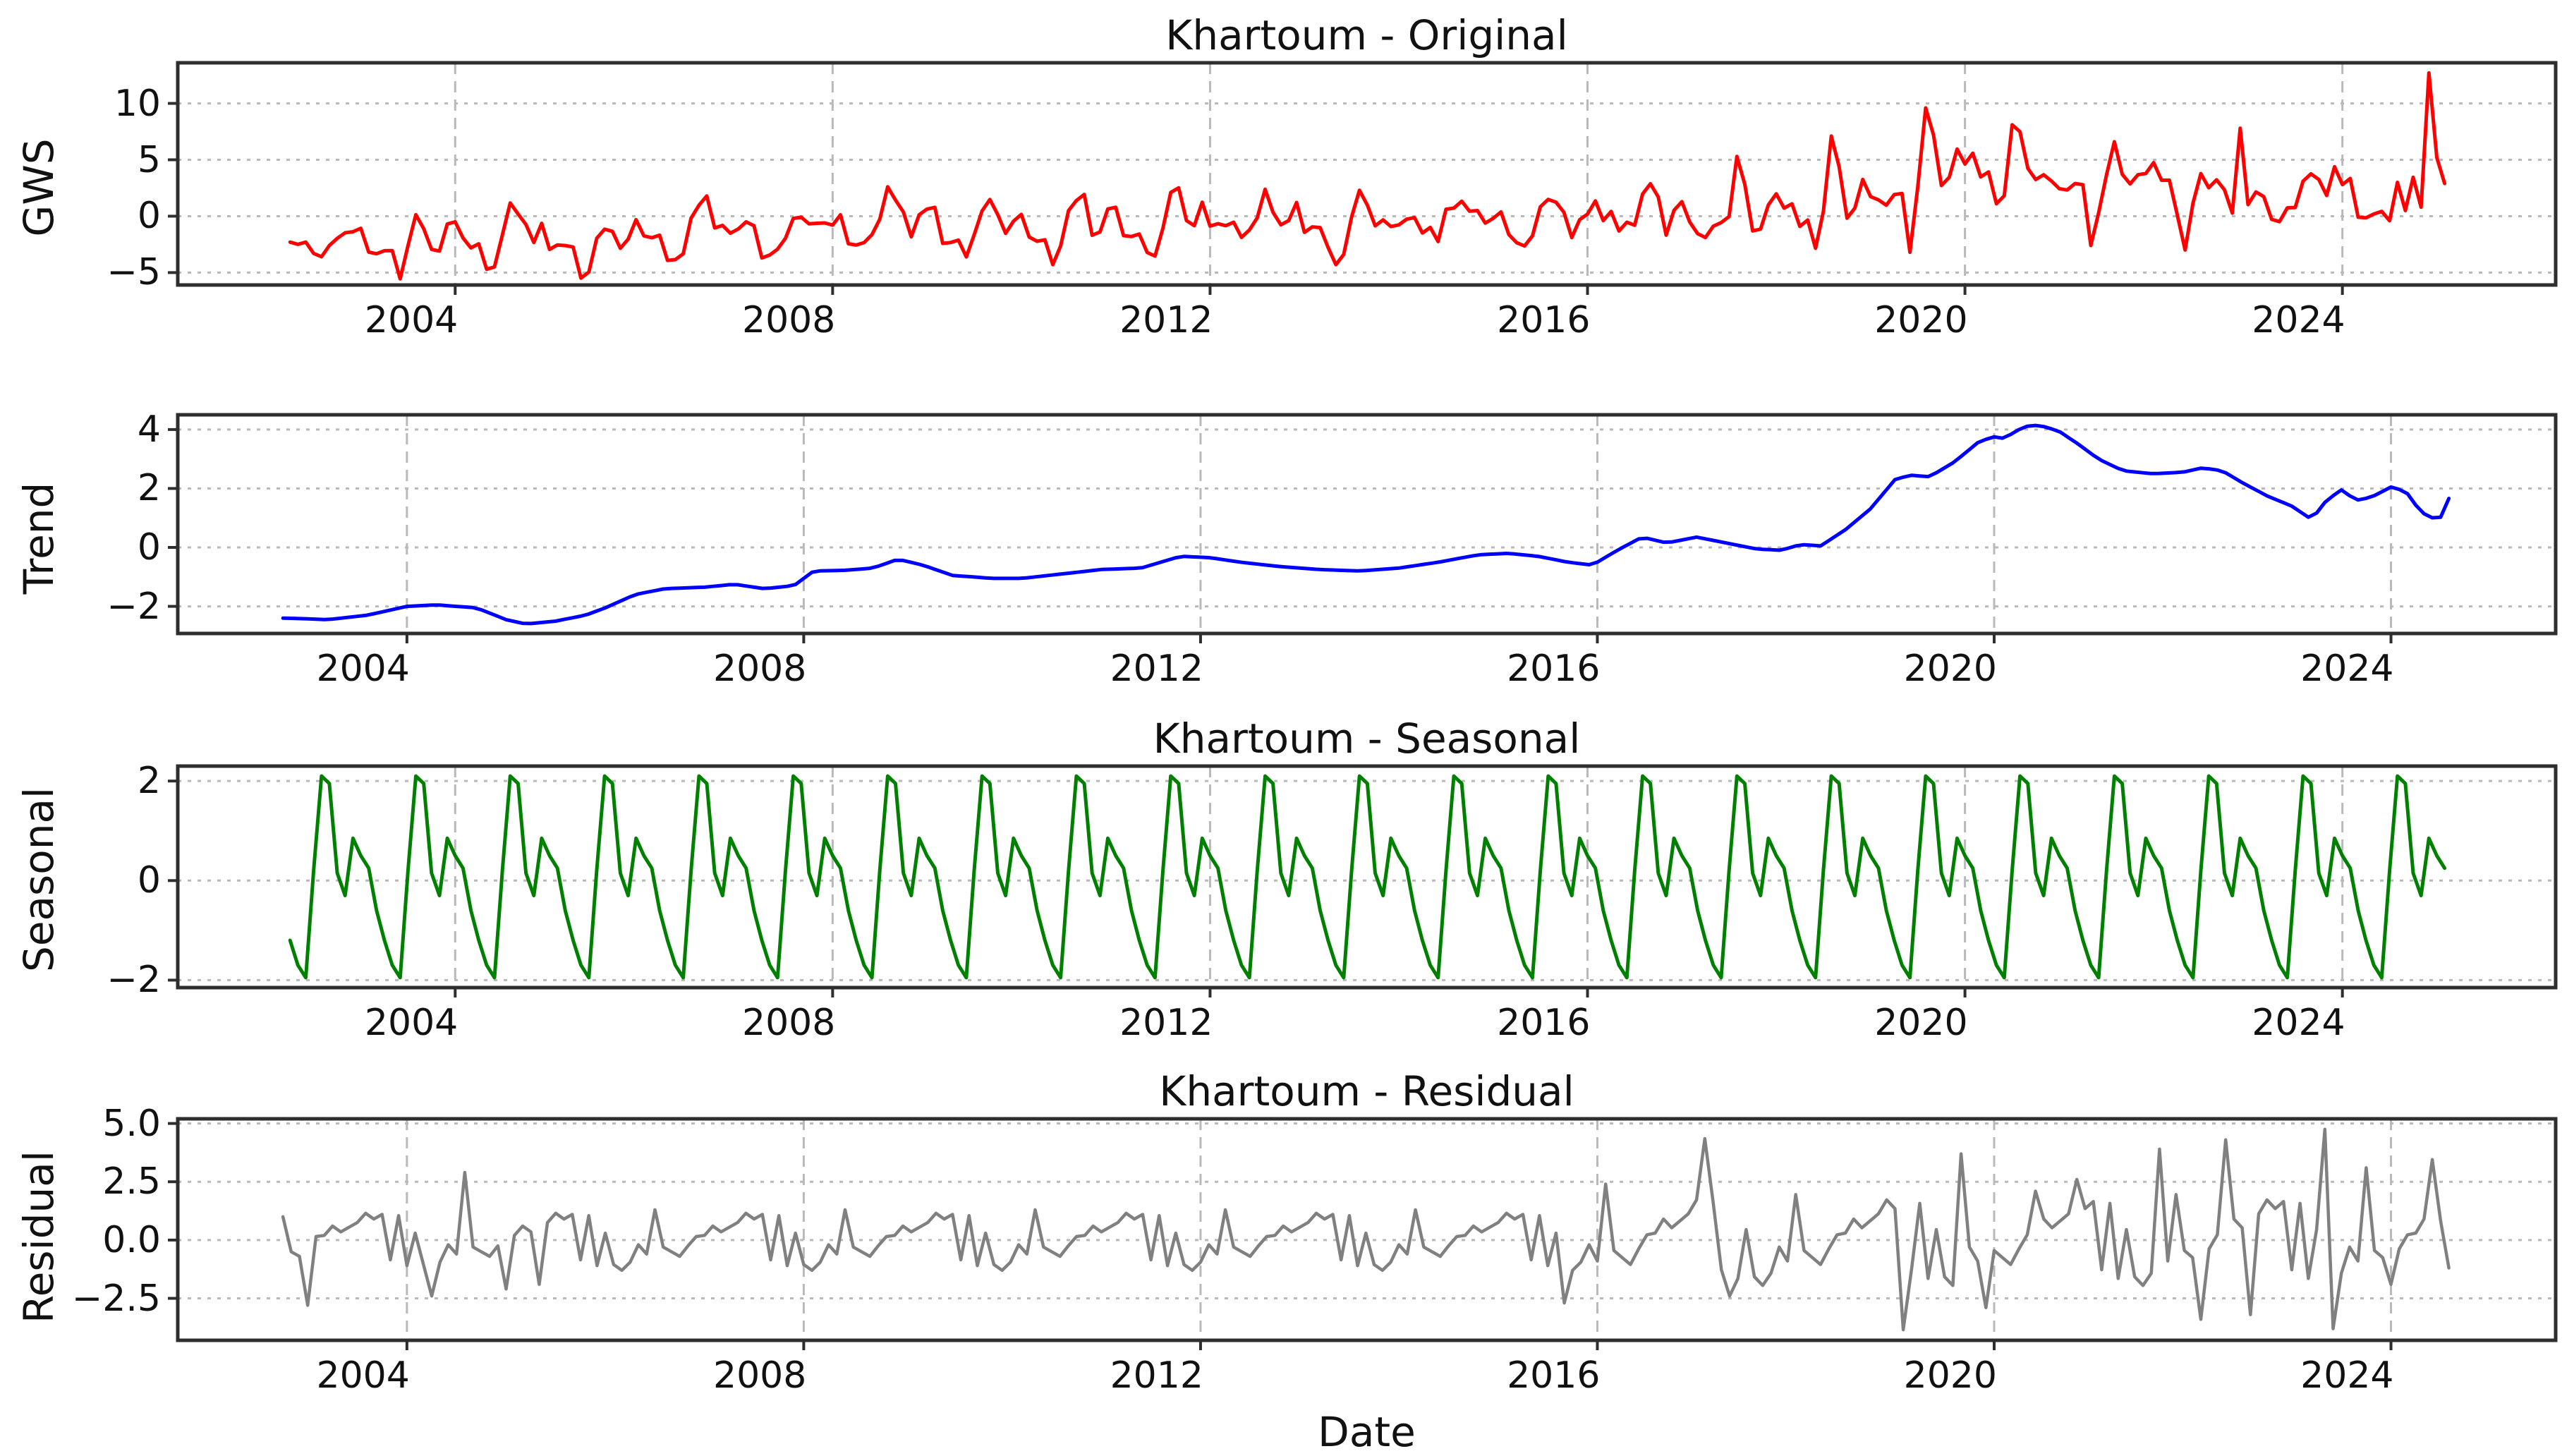 The height and width of the screenshot is (1456, 2574). Describe the element at coordinates (149, 160) in the screenshot. I see `y-tick-label: 5` at that location.